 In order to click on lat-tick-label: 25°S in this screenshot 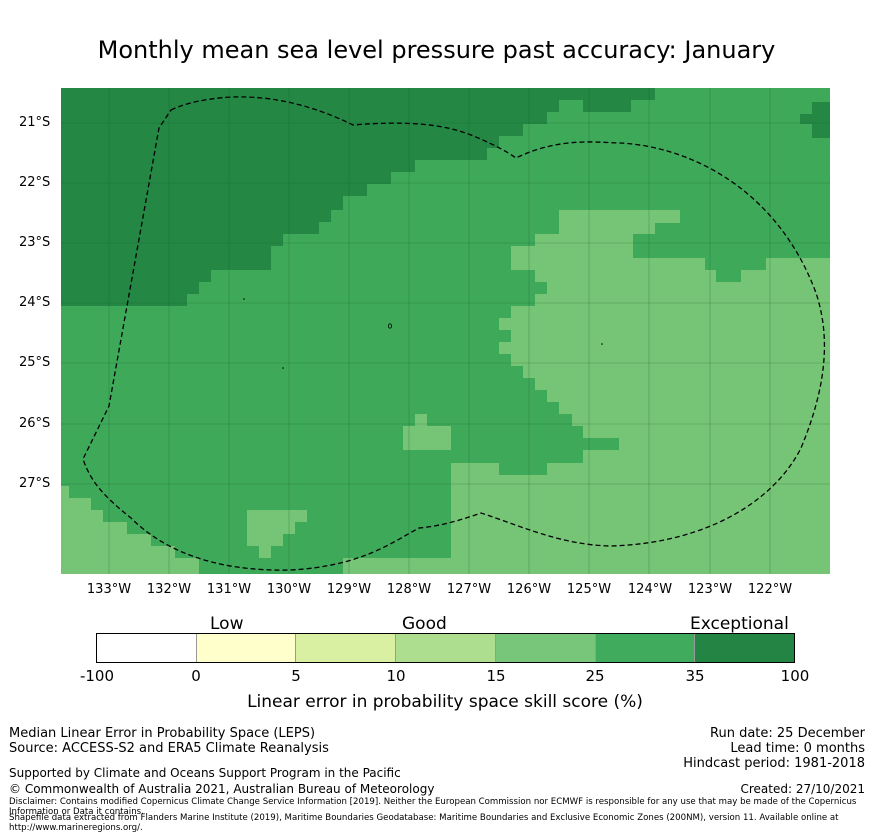, I will do `click(35, 362)`.